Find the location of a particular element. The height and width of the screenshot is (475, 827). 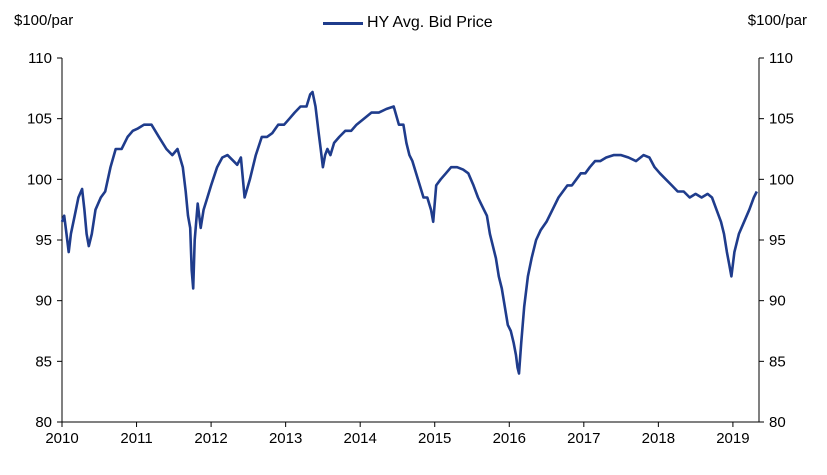

legend-swatch is located at coordinates (343, 23).